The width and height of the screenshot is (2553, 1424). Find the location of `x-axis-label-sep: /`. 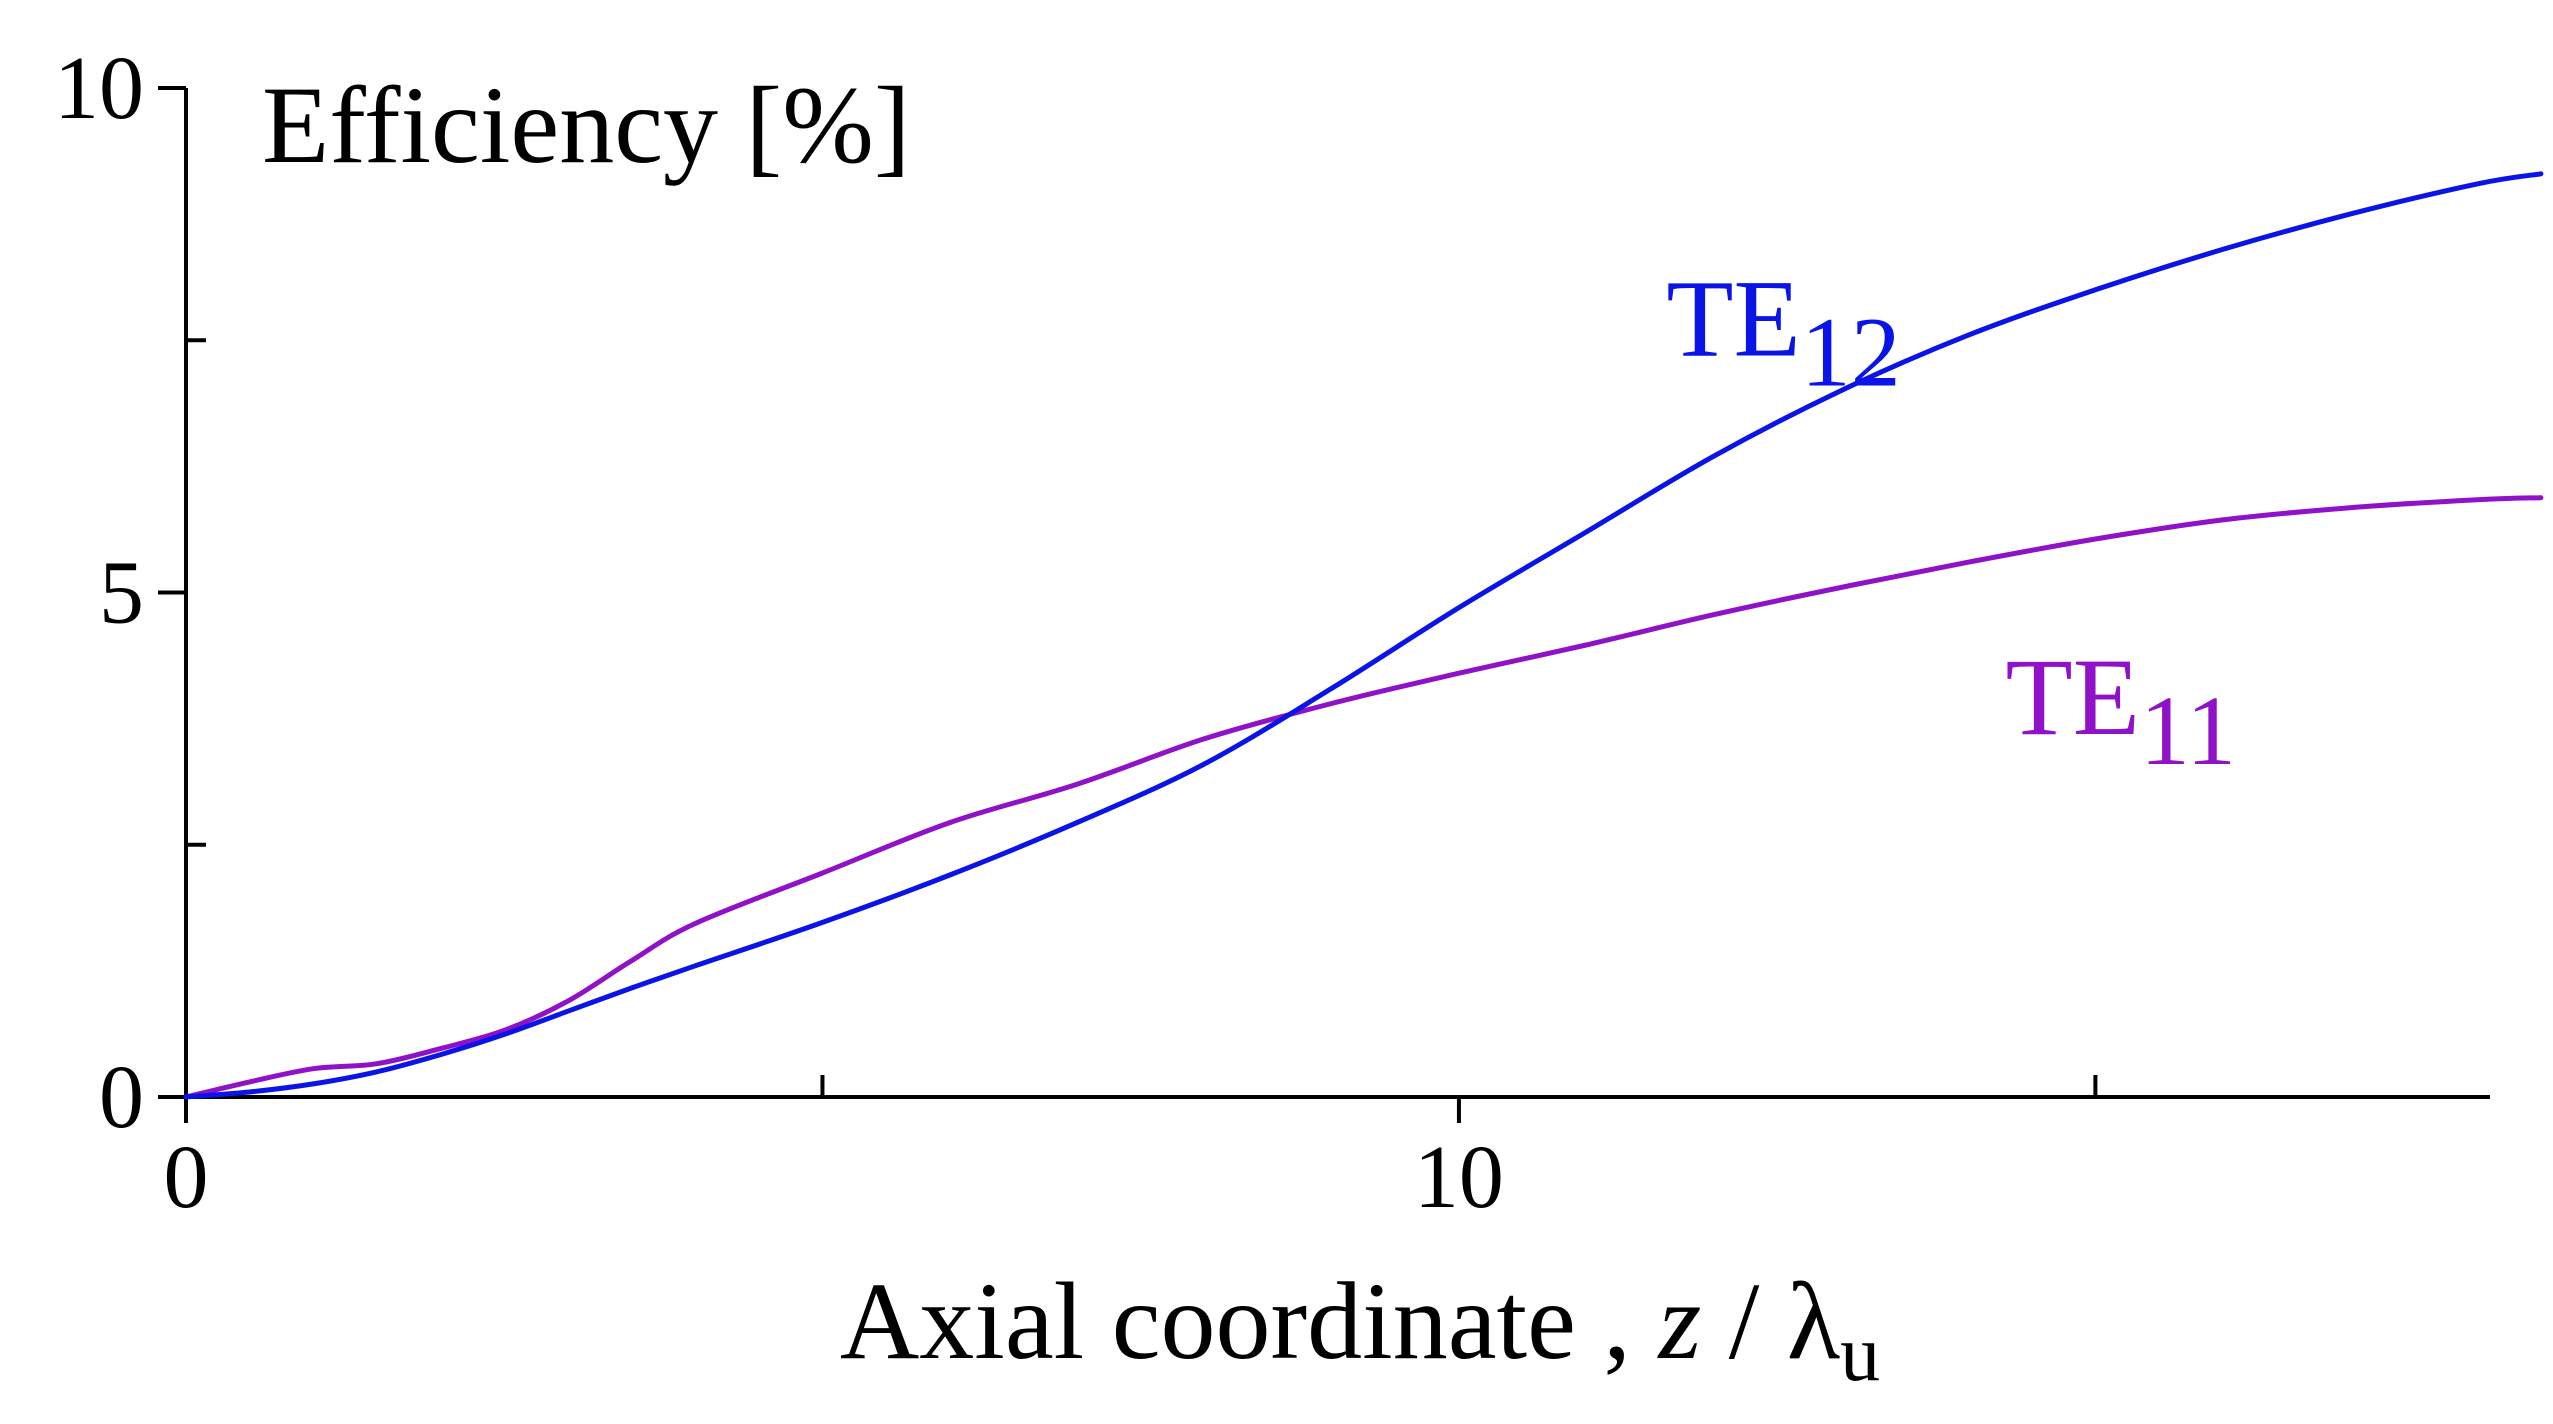

x-axis-label-sep: / is located at coordinates (1744, 1321).